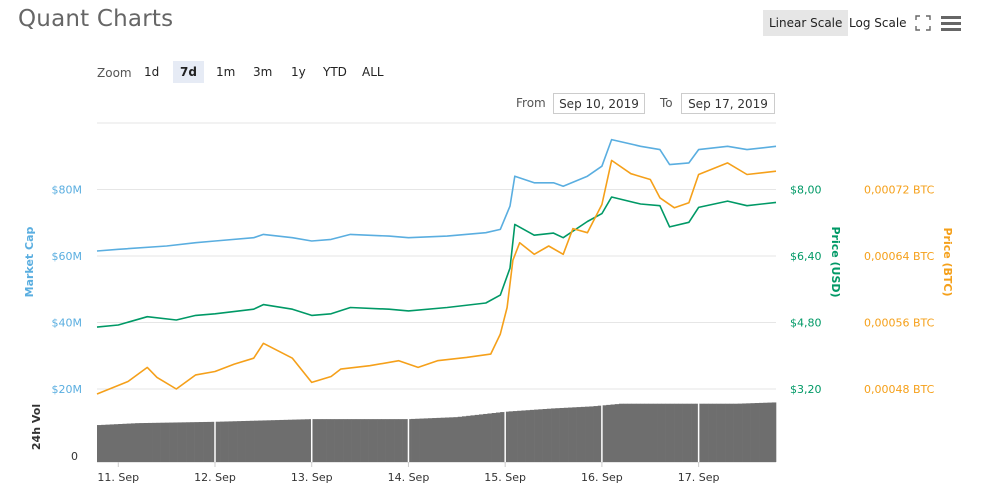  Describe the element at coordinates (878, 23) in the screenshot. I see `log-scale-button: Log Scale` at that location.